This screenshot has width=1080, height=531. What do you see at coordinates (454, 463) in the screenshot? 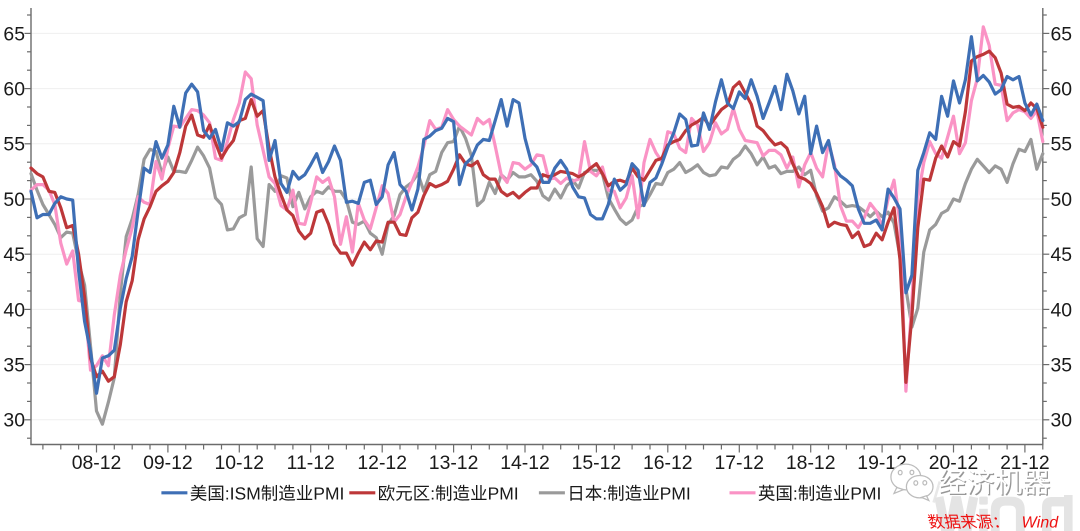
I see `svg-text: 13-12` at bounding box center [454, 463].